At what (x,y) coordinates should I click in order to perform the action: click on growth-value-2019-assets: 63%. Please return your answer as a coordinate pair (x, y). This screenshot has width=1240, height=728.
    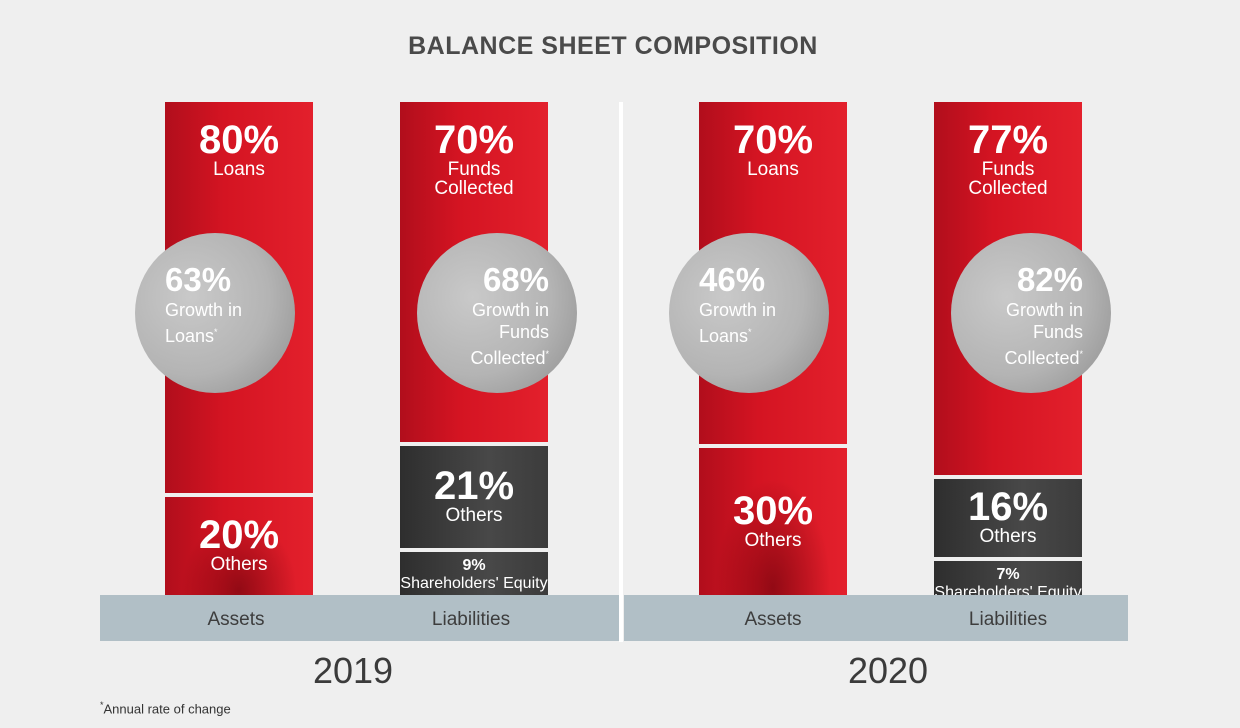
    Looking at the image, I should click on (198, 279).